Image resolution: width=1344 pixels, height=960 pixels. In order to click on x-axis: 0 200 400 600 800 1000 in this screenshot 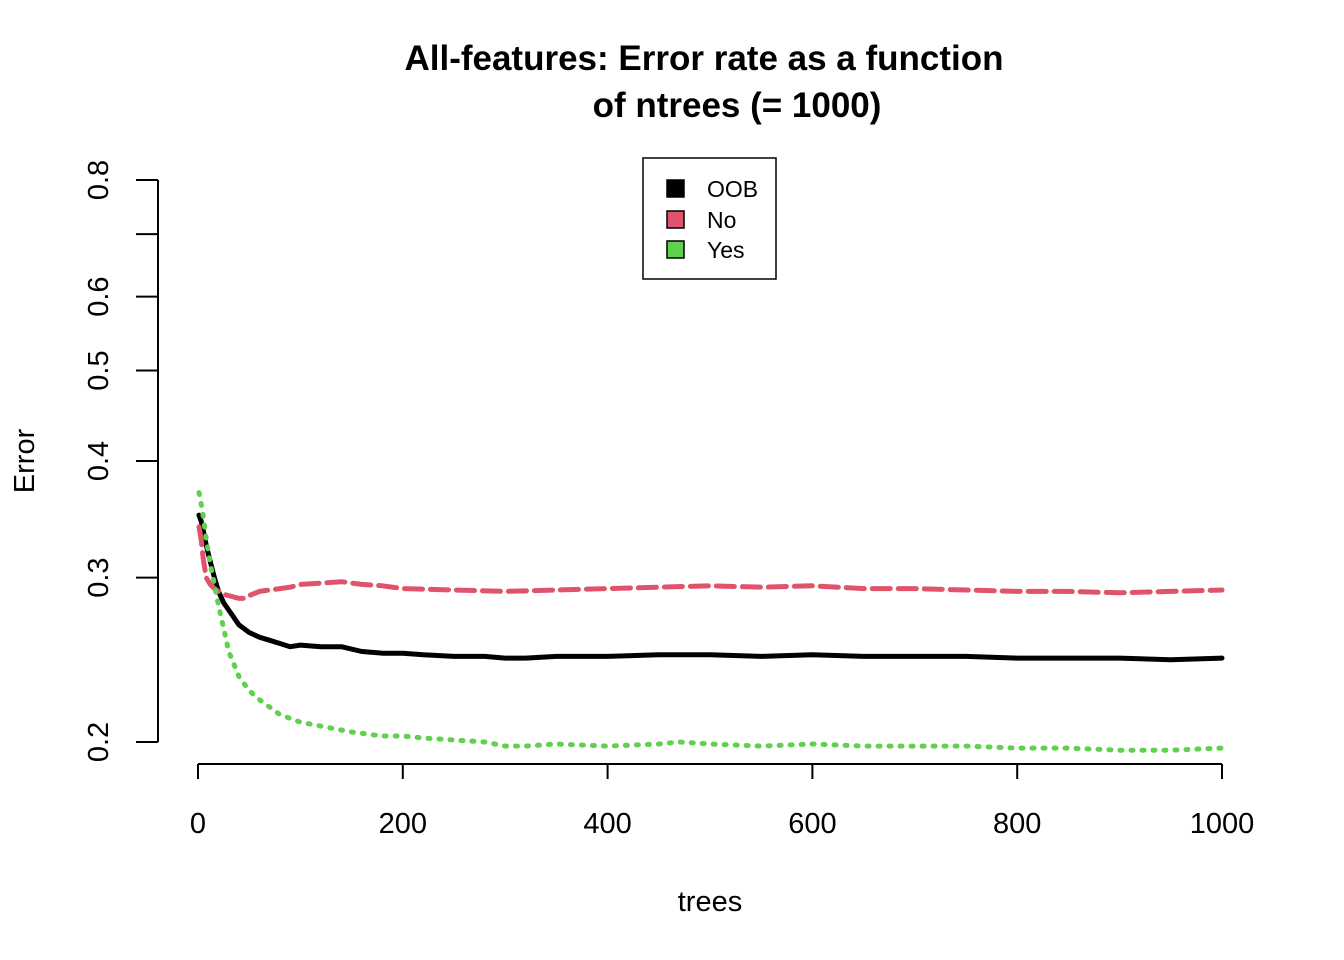, I will do `click(722, 801)`.